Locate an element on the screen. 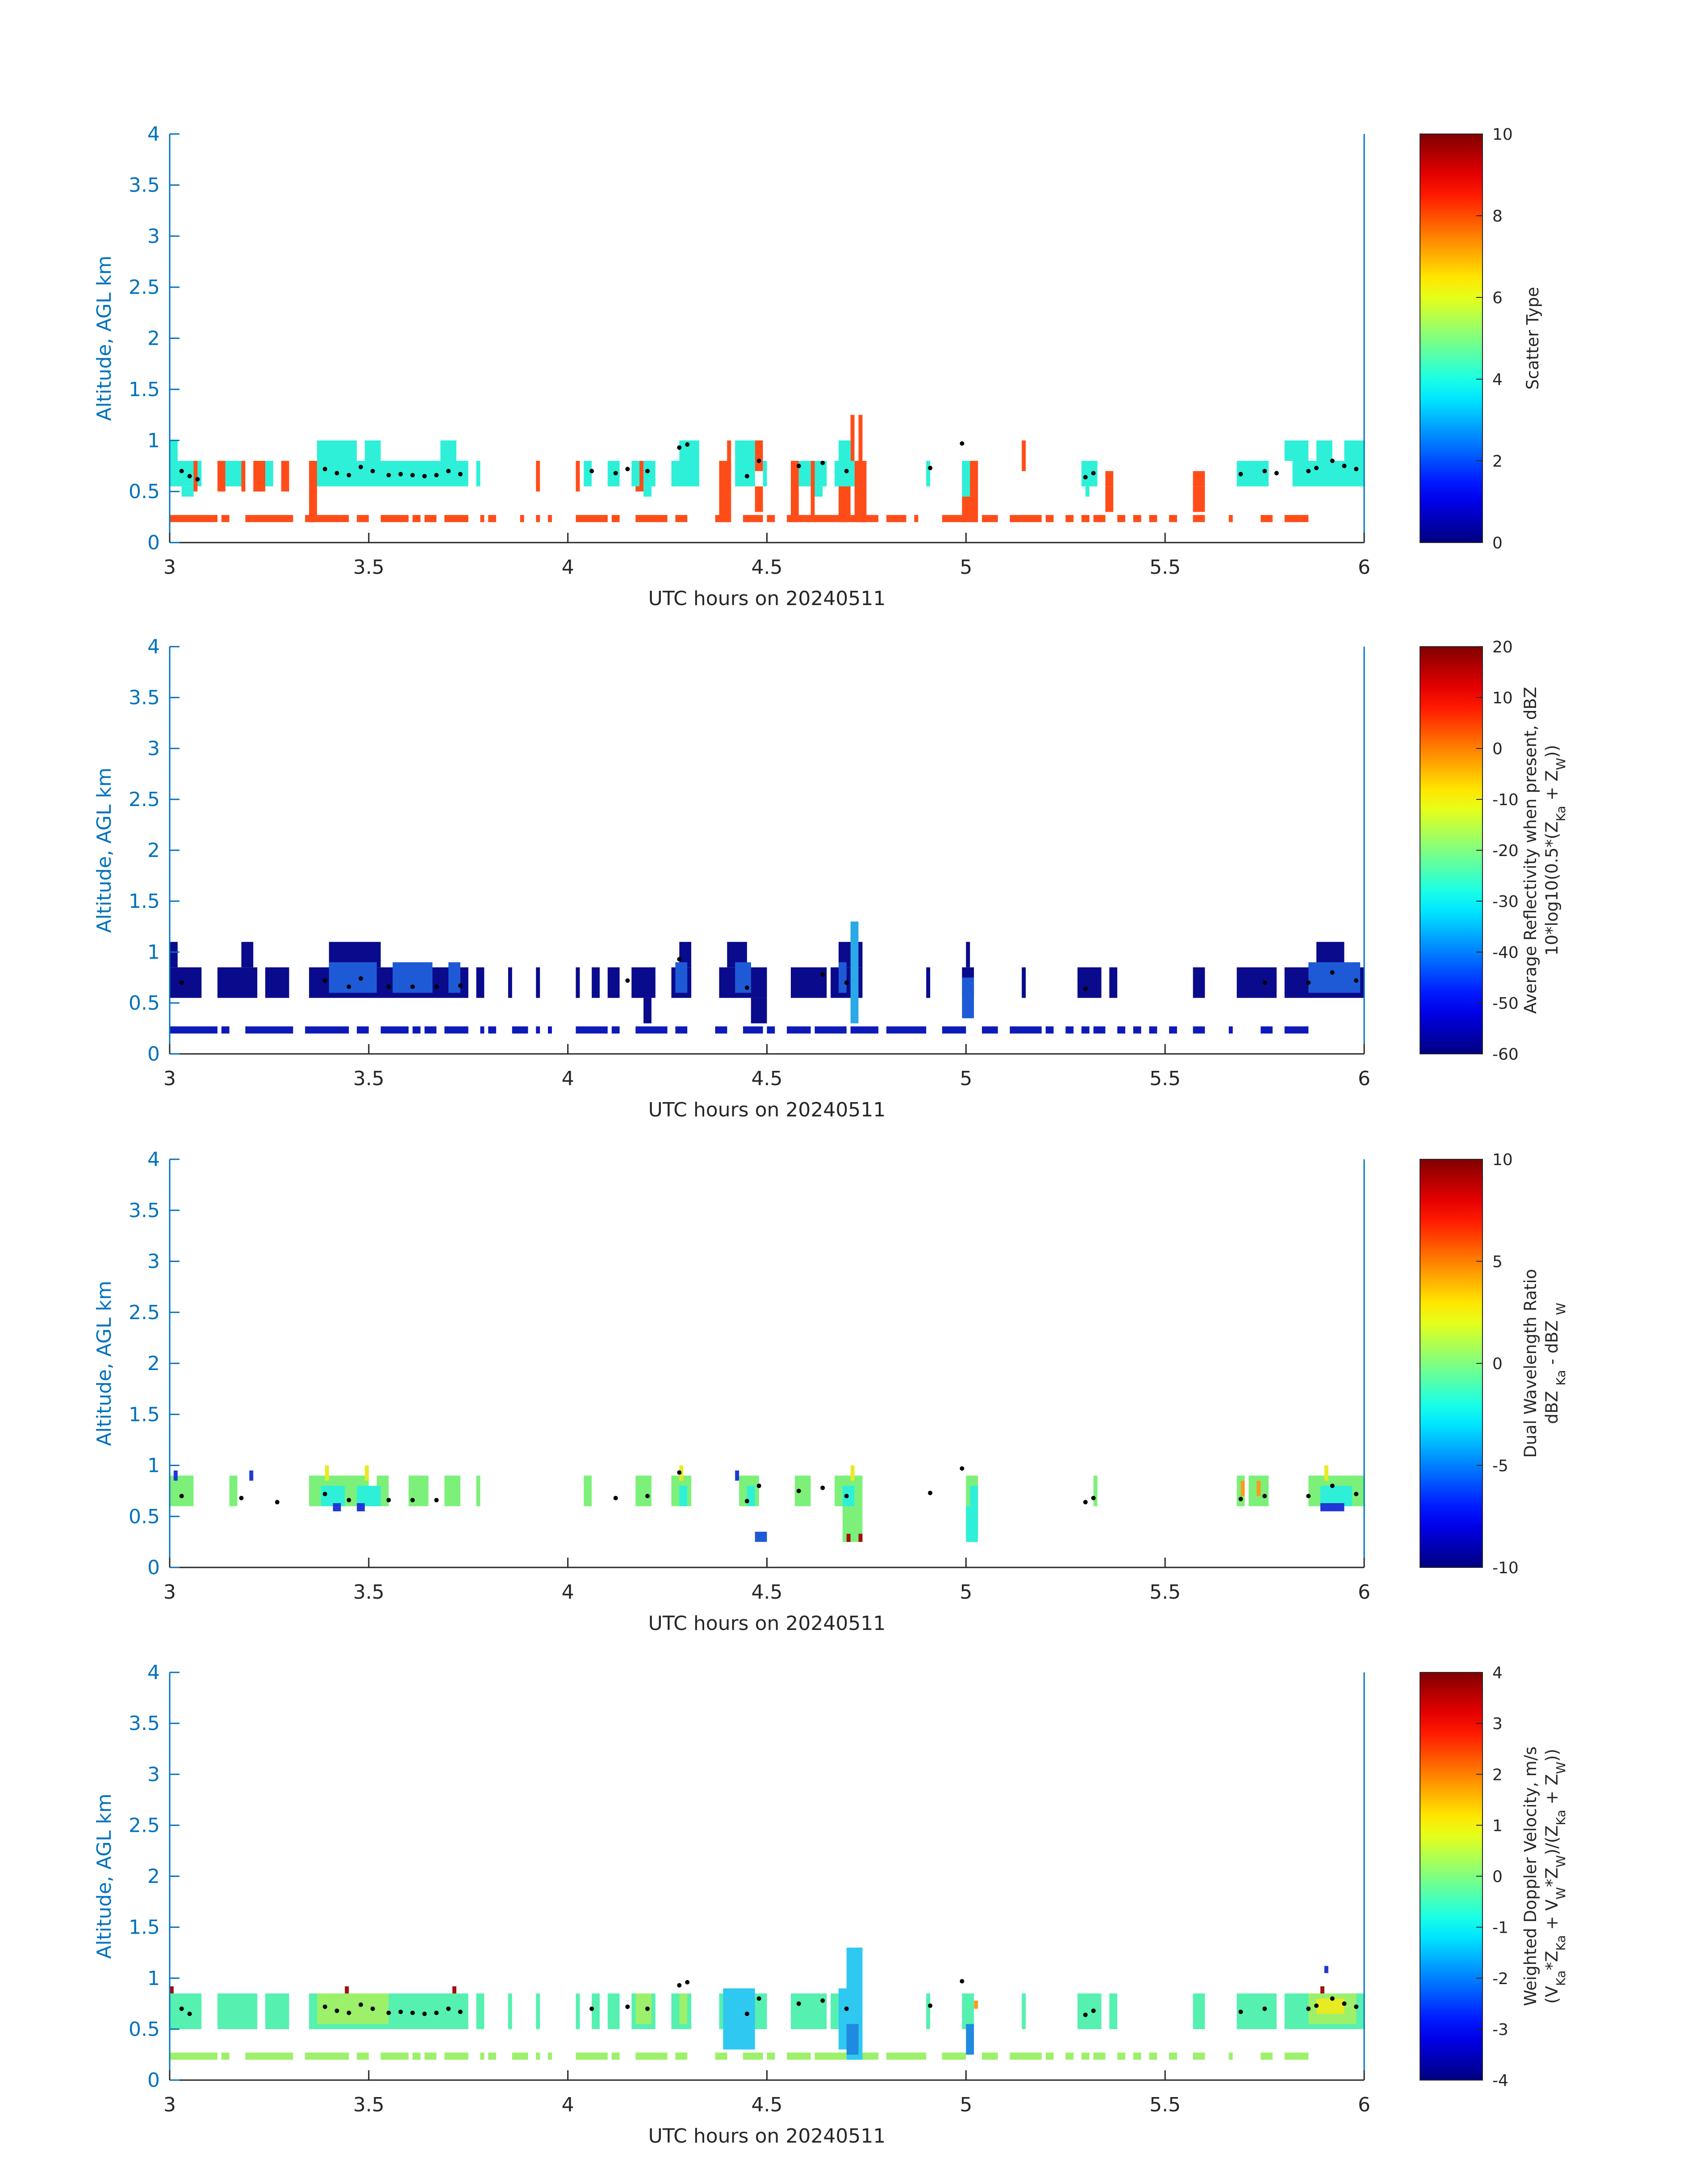  colorbar-tick-label: 5 is located at coordinates (1497, 1262).